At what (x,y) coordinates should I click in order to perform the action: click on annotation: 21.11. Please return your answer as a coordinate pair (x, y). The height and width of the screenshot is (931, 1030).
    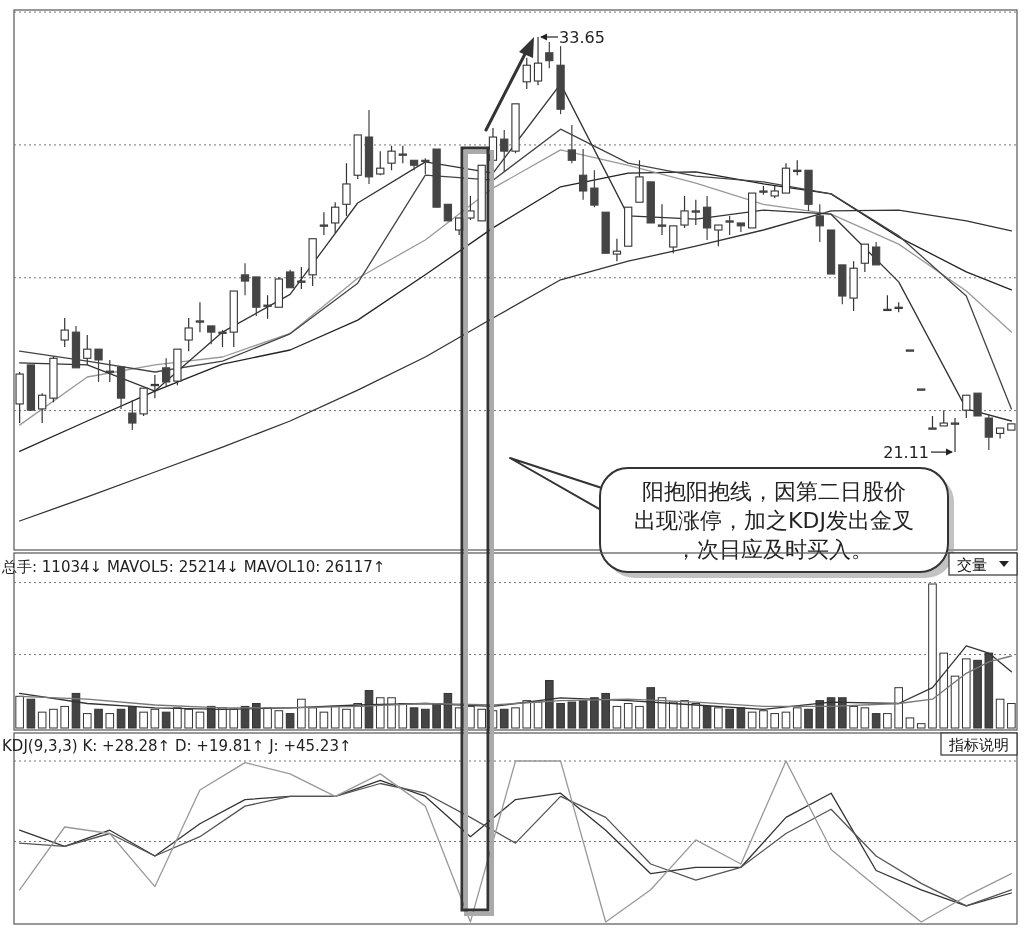
    Looking at the image, I should click on (906, 453).